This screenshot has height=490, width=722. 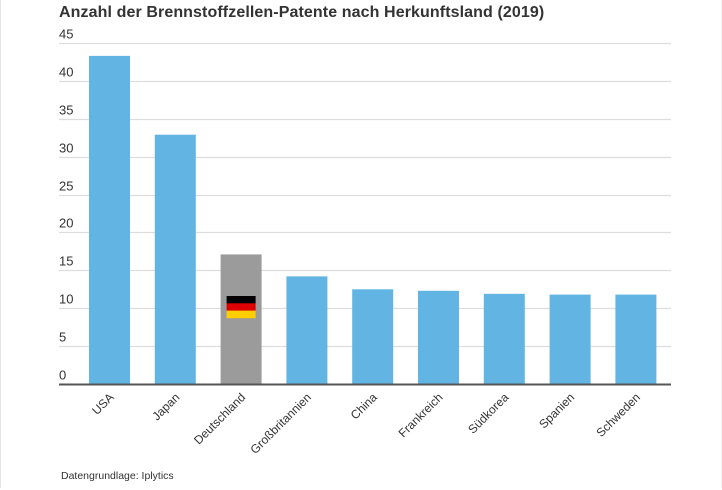 What do you see at coordinates (618, 415) in the screenshot?
I see `x-tick-label: Schweden` at bounding box center [618, 415].